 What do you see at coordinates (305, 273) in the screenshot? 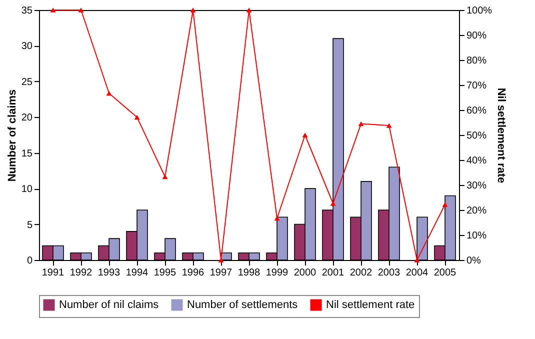
I see `x-tick-label: 2000` at bounding box center [305, 273].